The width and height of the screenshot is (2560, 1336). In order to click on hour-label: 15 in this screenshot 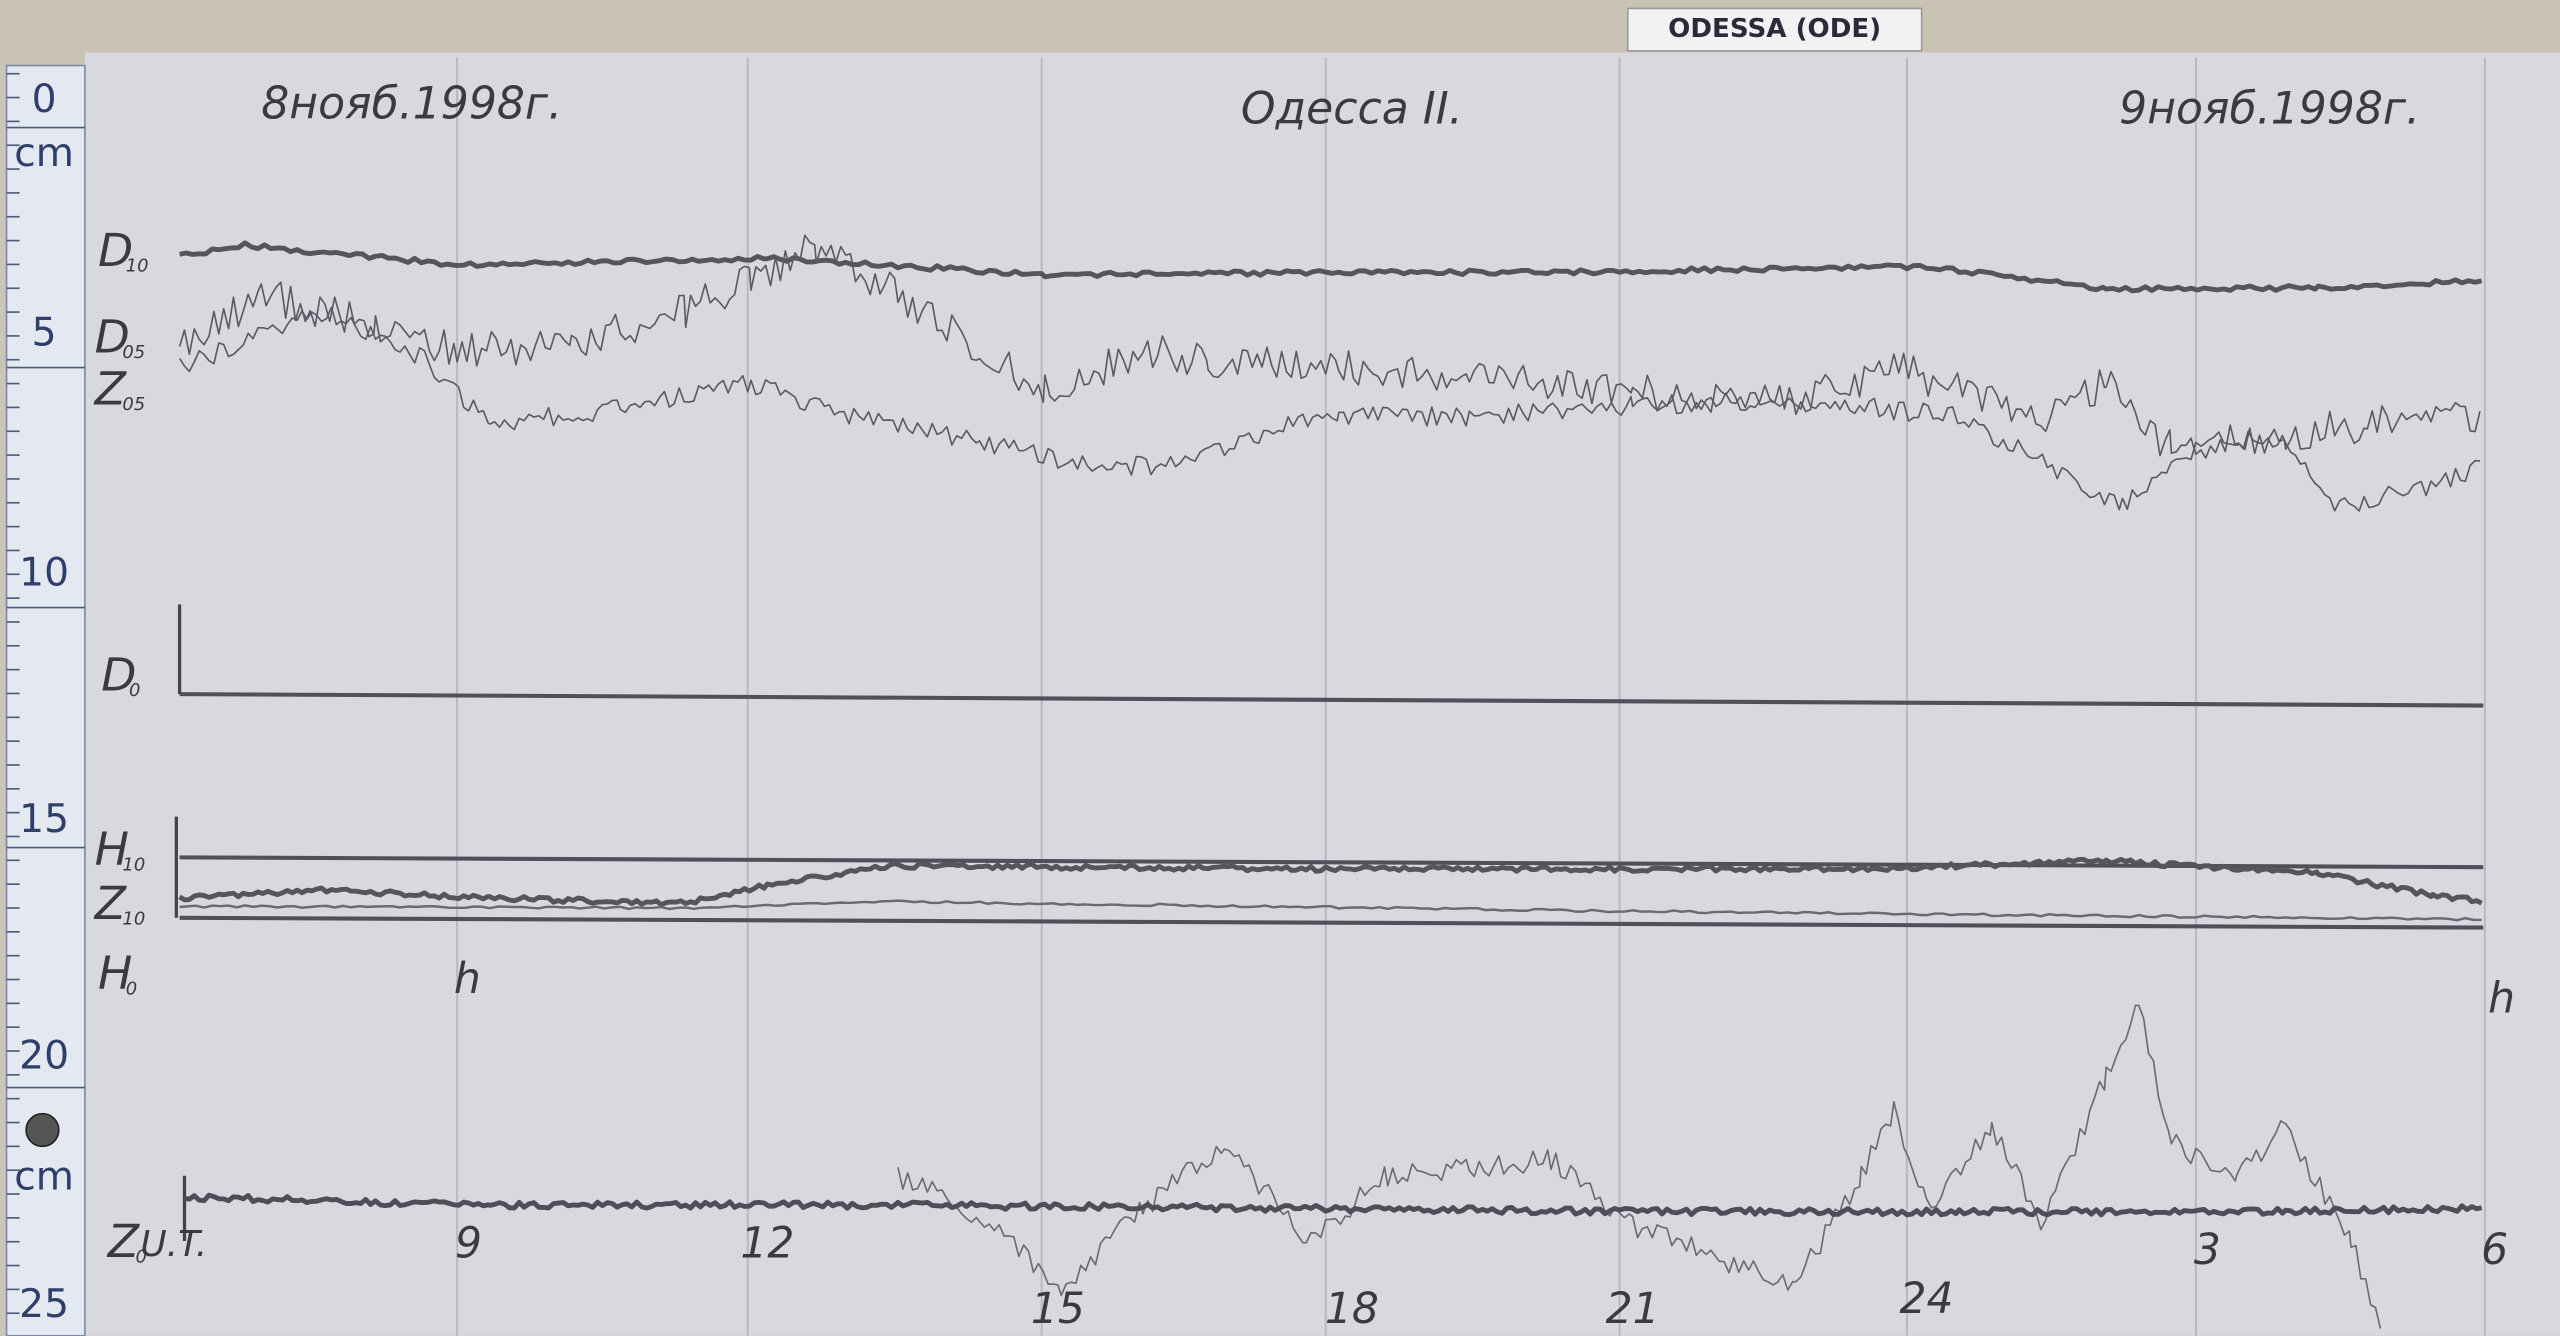, I will do `click(1058, 1309)`.